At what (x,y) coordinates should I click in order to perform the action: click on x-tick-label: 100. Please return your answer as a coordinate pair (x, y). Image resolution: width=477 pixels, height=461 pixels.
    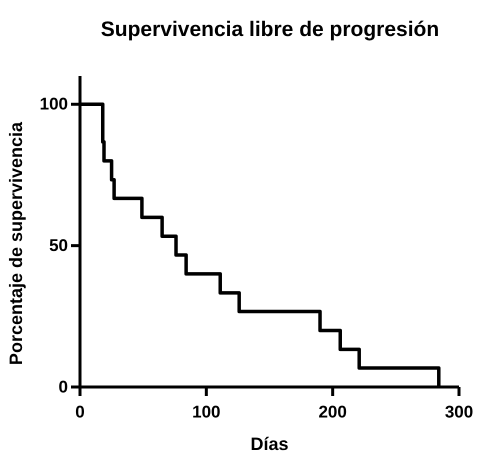
    Looking at the image, I should click on (206, 412).